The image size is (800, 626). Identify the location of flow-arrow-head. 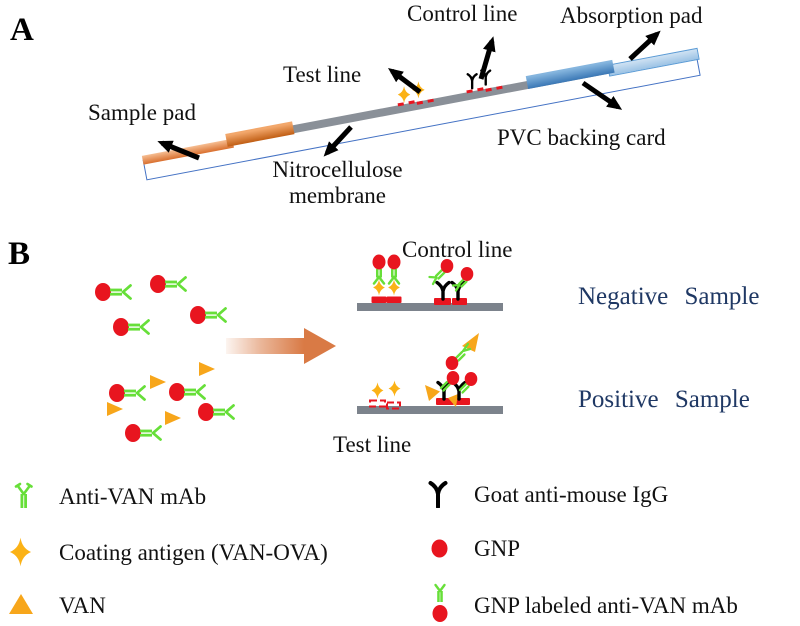
(320, 346).